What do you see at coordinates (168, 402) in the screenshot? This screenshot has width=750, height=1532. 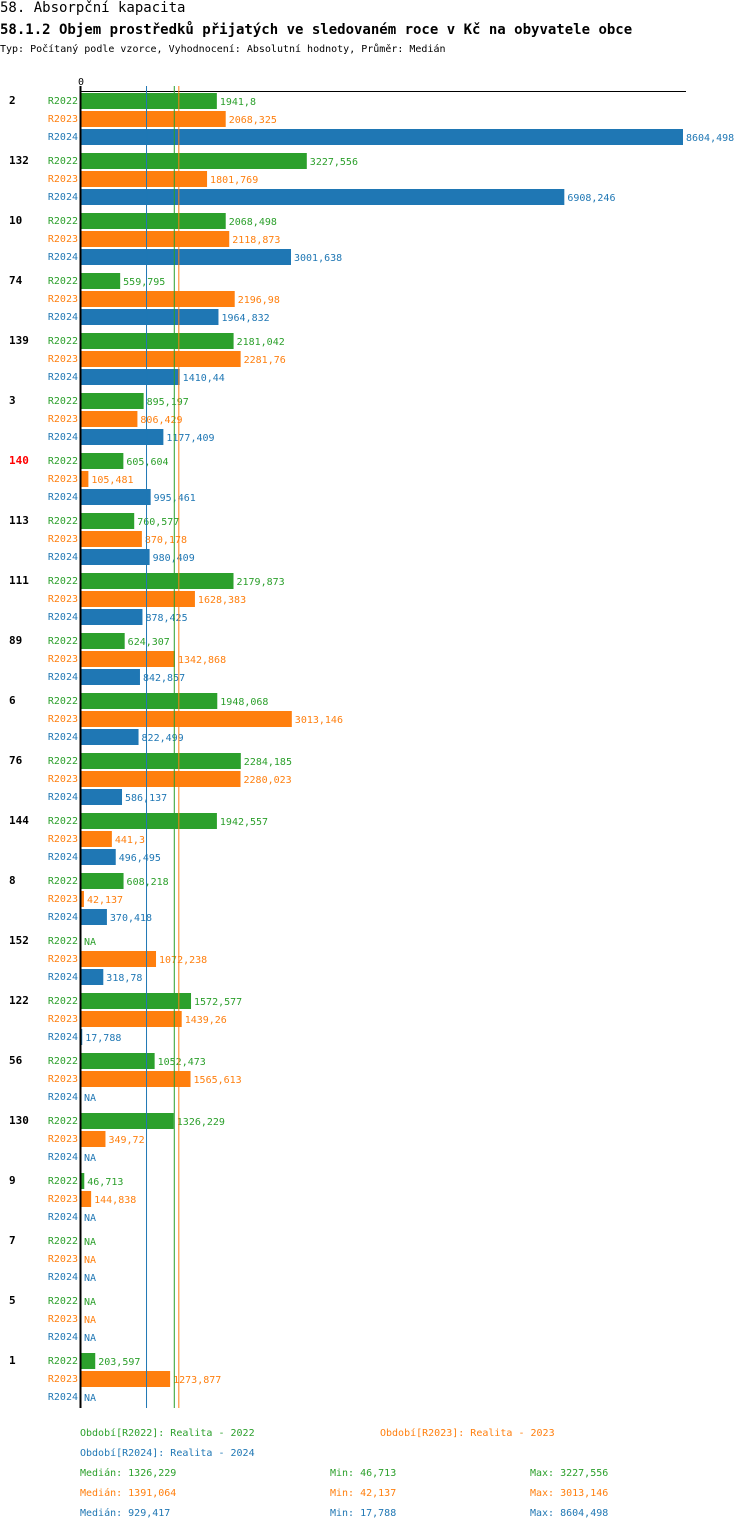 I see `value-label: 895,197` at bounding box center [168, 402].